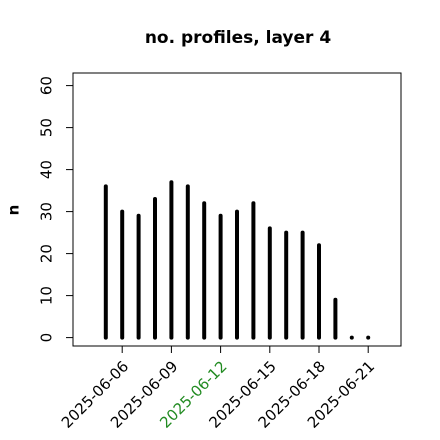  What do you see at coordinates (47, 211) in the screenshot?
I see `y-tick-label: 30` at bounding box center [47, 211].